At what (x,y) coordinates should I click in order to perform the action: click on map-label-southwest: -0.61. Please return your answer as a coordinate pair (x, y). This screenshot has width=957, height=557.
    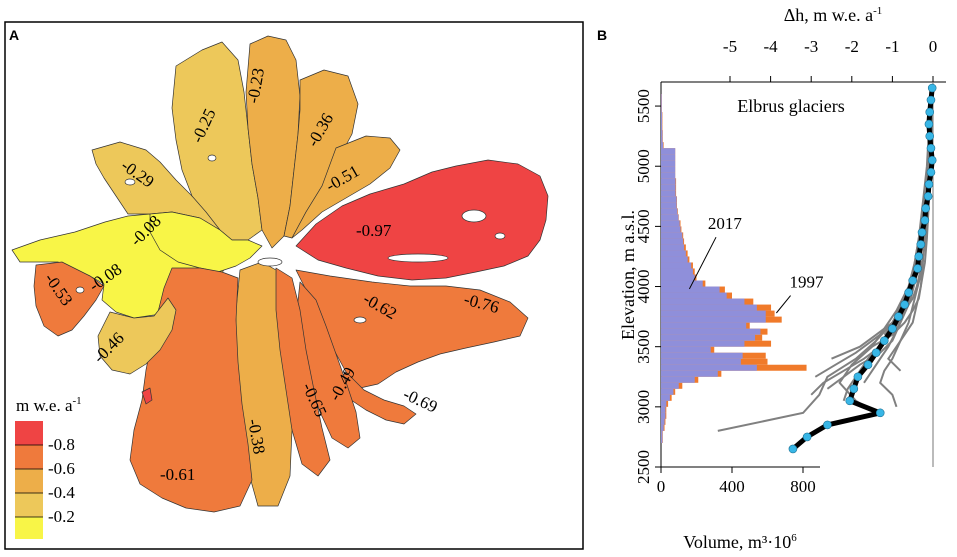
    Looking at the image, I should click on (177, 474).